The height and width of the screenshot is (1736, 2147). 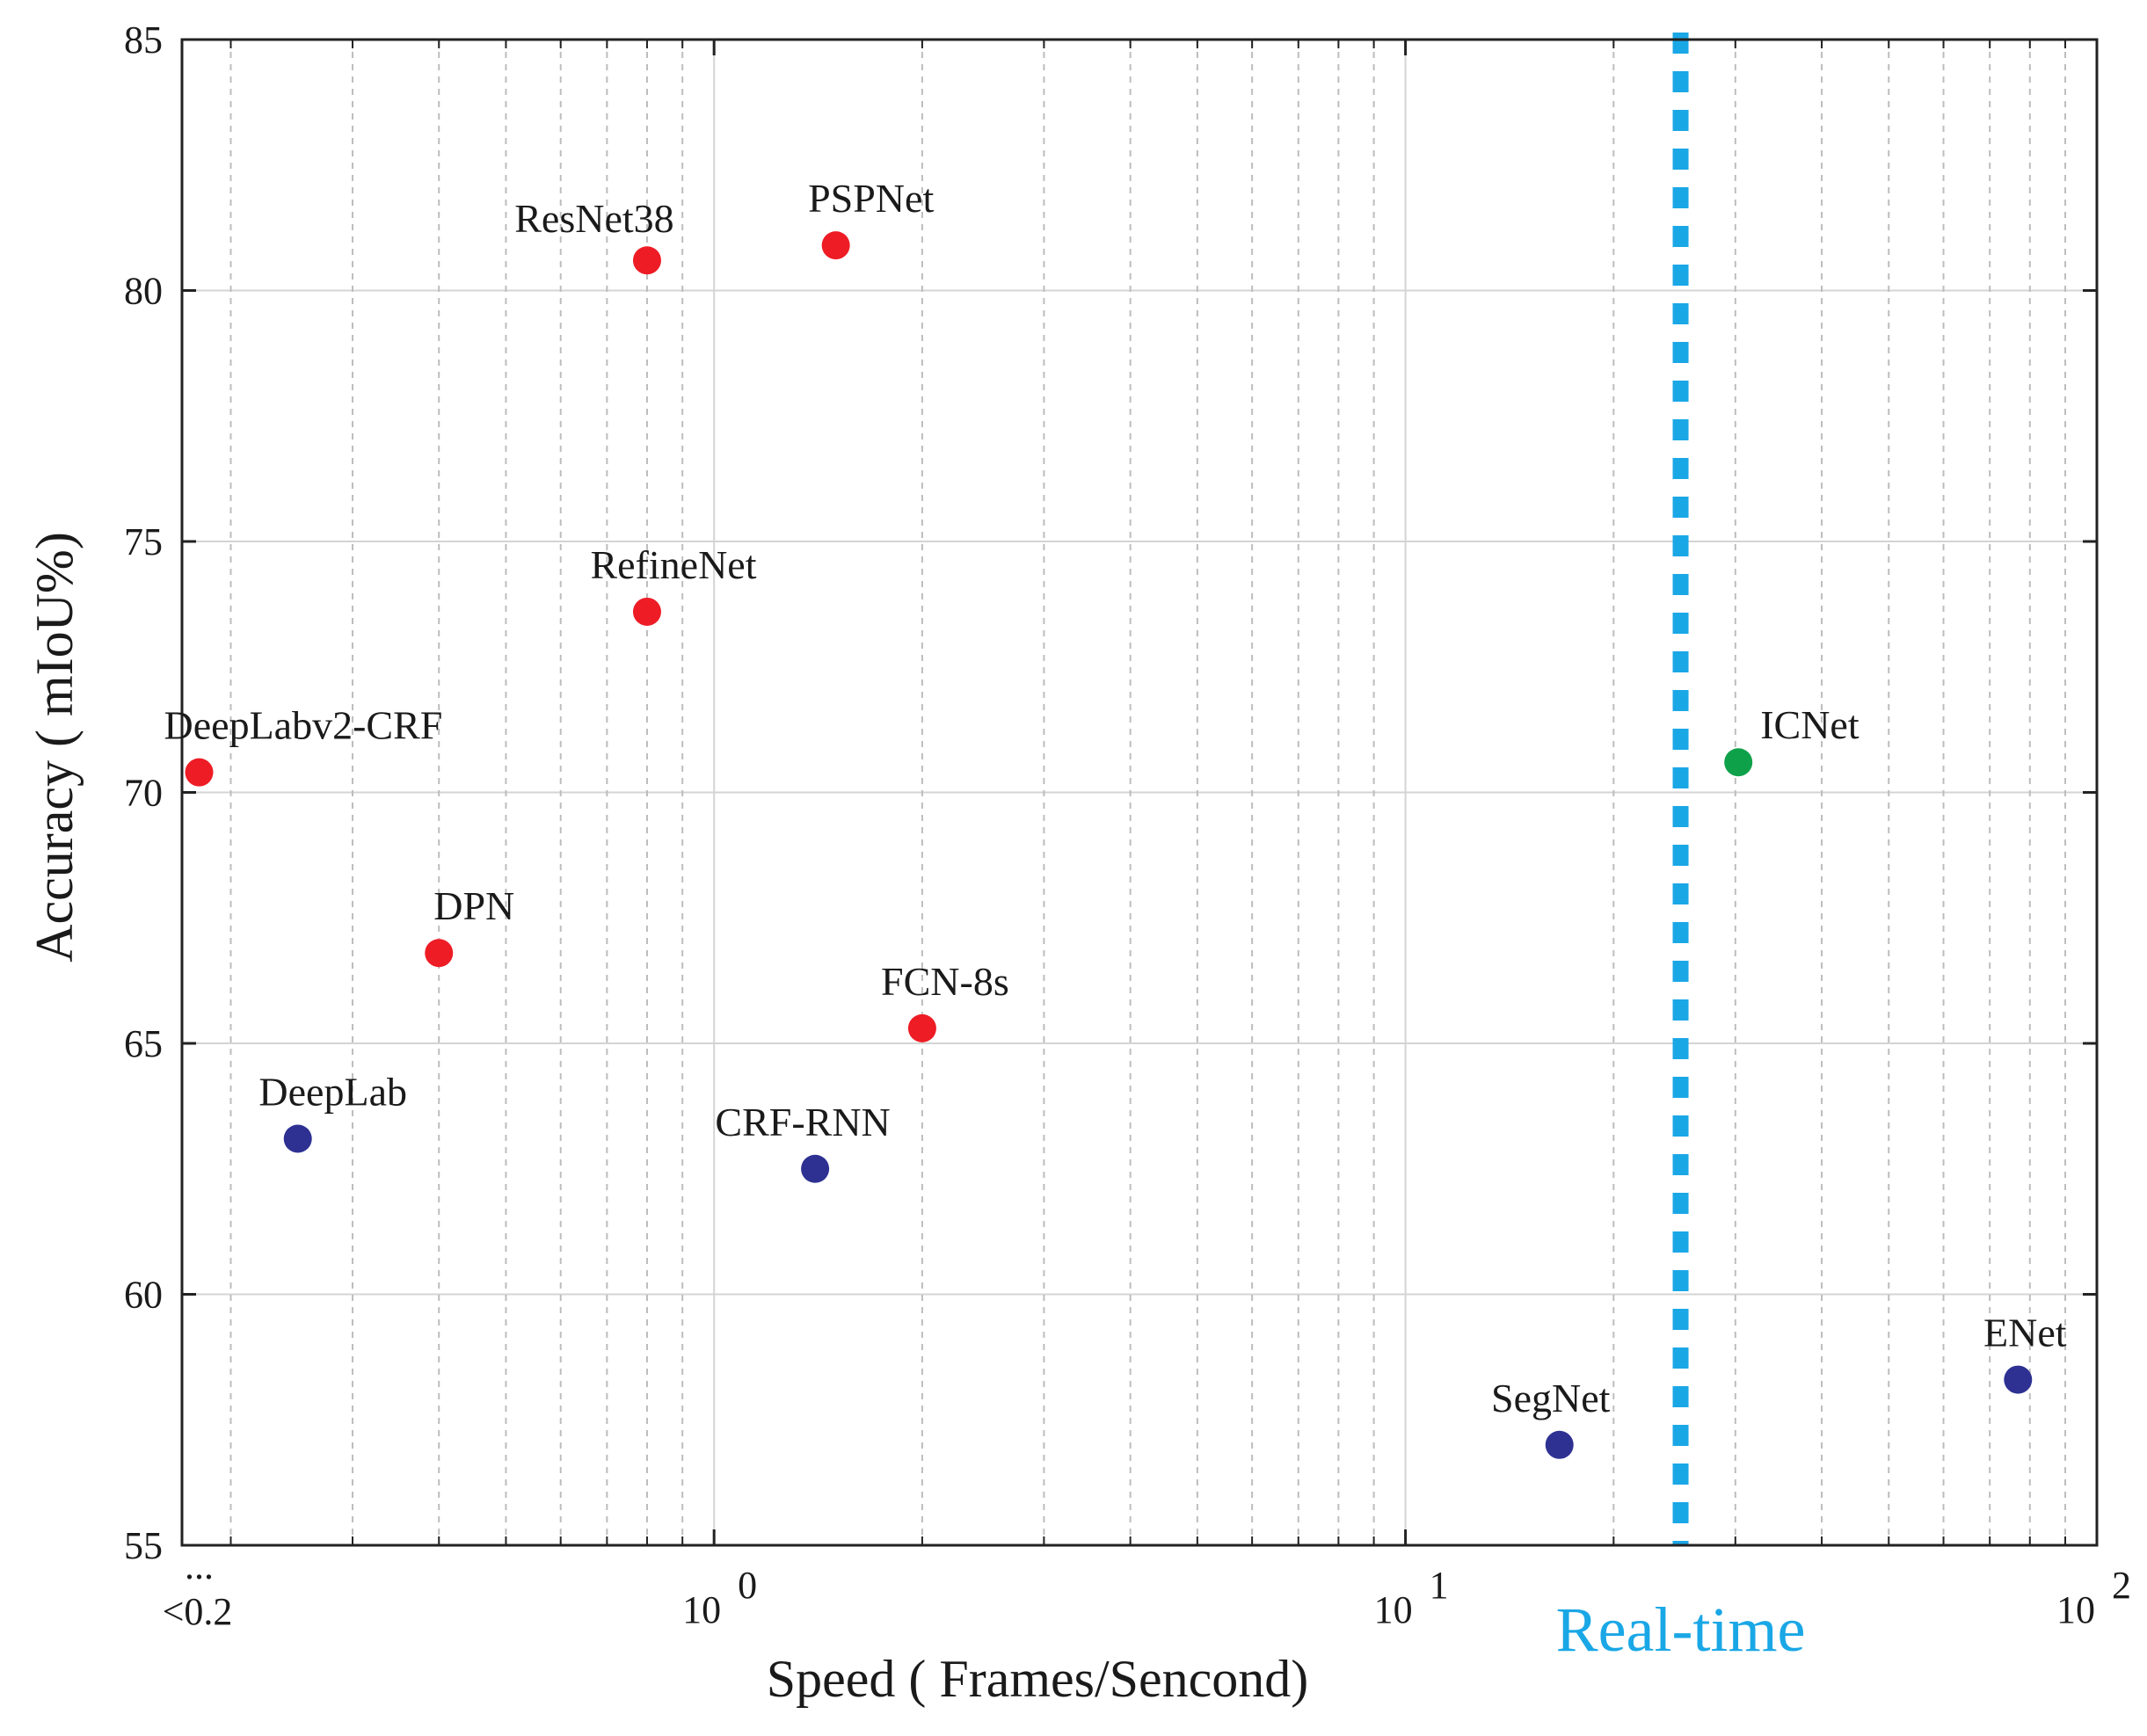 What do you see at coordinates (143, 542) in the screenshot?
I see `y-tick-label: 75` at bounding box center [143, 542].